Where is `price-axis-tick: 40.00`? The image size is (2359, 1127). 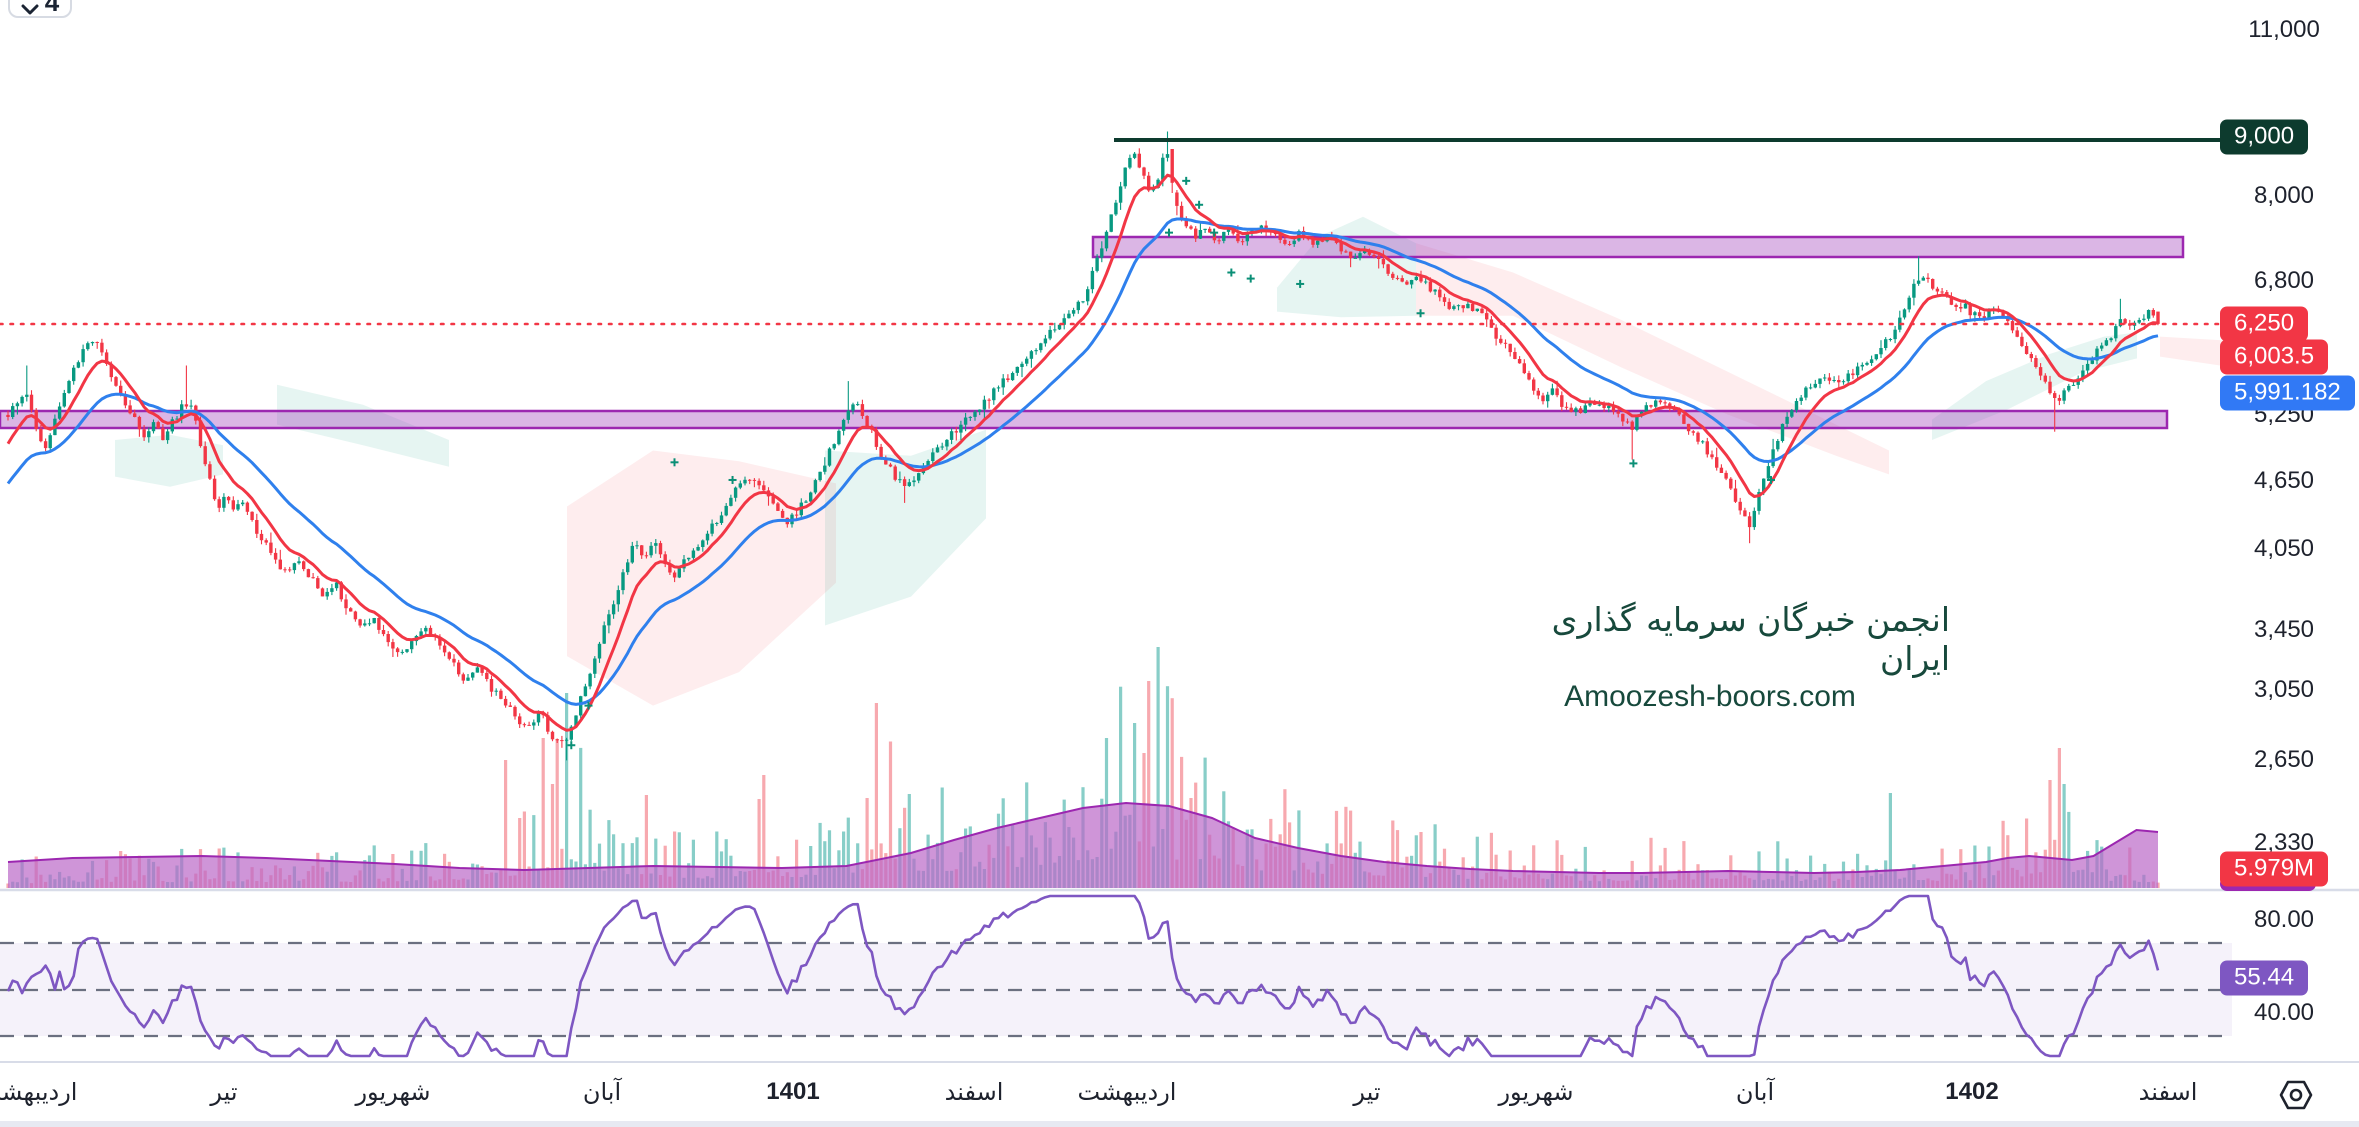
price-axis-tick: 40.00 is located at coordinates (2284, 1012).